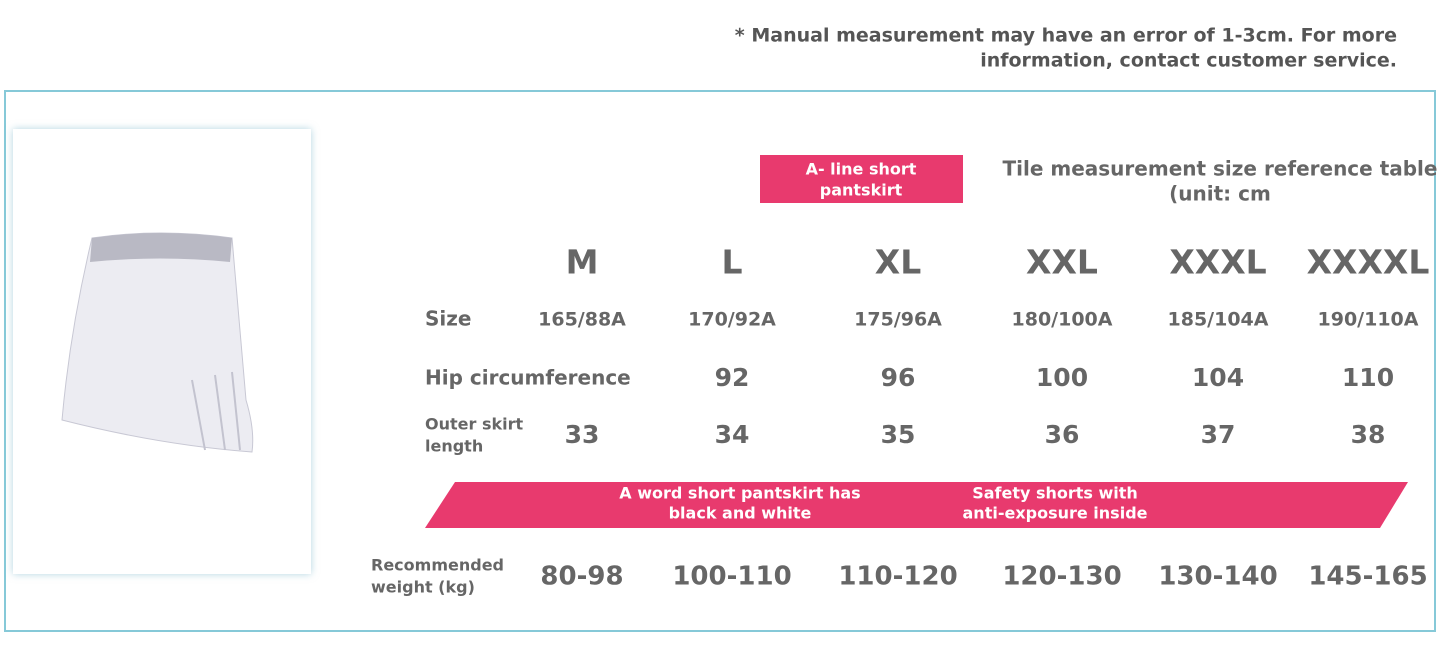 Image resolution: width=1440 pixels, height=650 pixels. I want to click on badge-text: pantskirt, so click(861, 190).